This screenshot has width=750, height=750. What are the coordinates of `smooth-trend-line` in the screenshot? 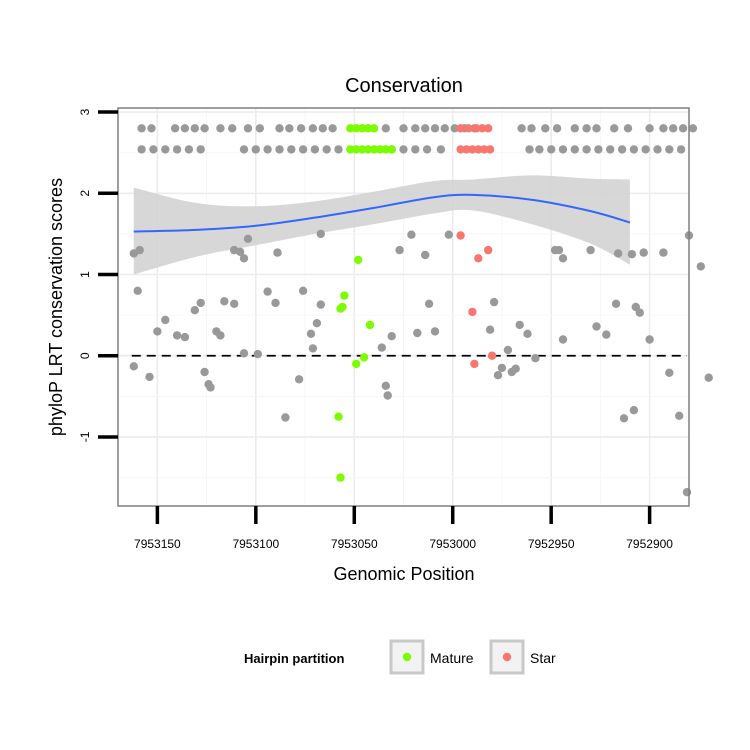 It's located at (382, 213).